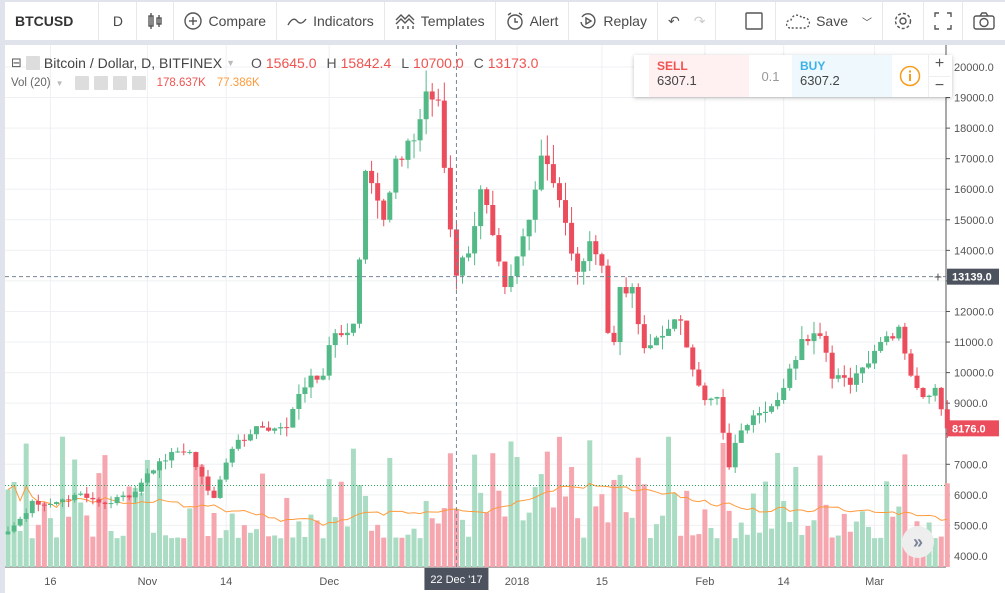  I want to click on chevron-down-icon: ﹀, so click(867, 23).